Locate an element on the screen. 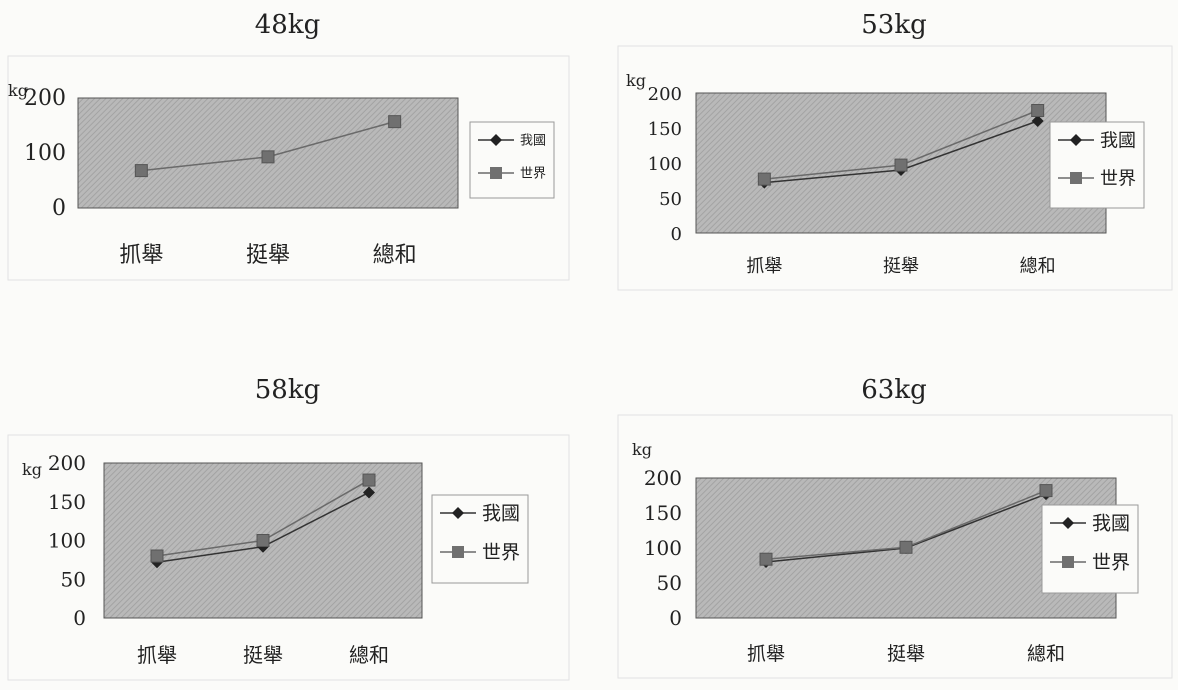 The image size is (1178, 690). chart-title: 63kg is located at coordinates (894, 390).